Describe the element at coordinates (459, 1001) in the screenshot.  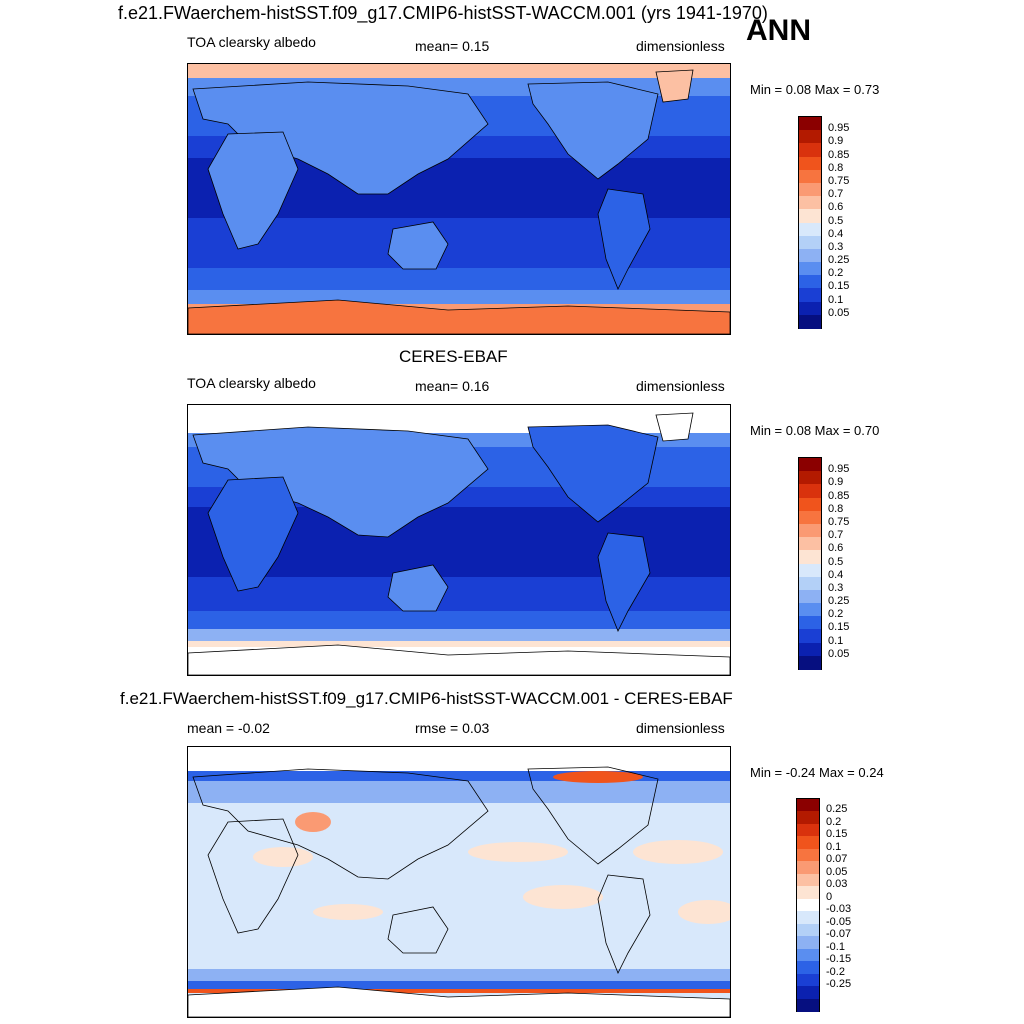
I see `antarctica-outline` at that location.